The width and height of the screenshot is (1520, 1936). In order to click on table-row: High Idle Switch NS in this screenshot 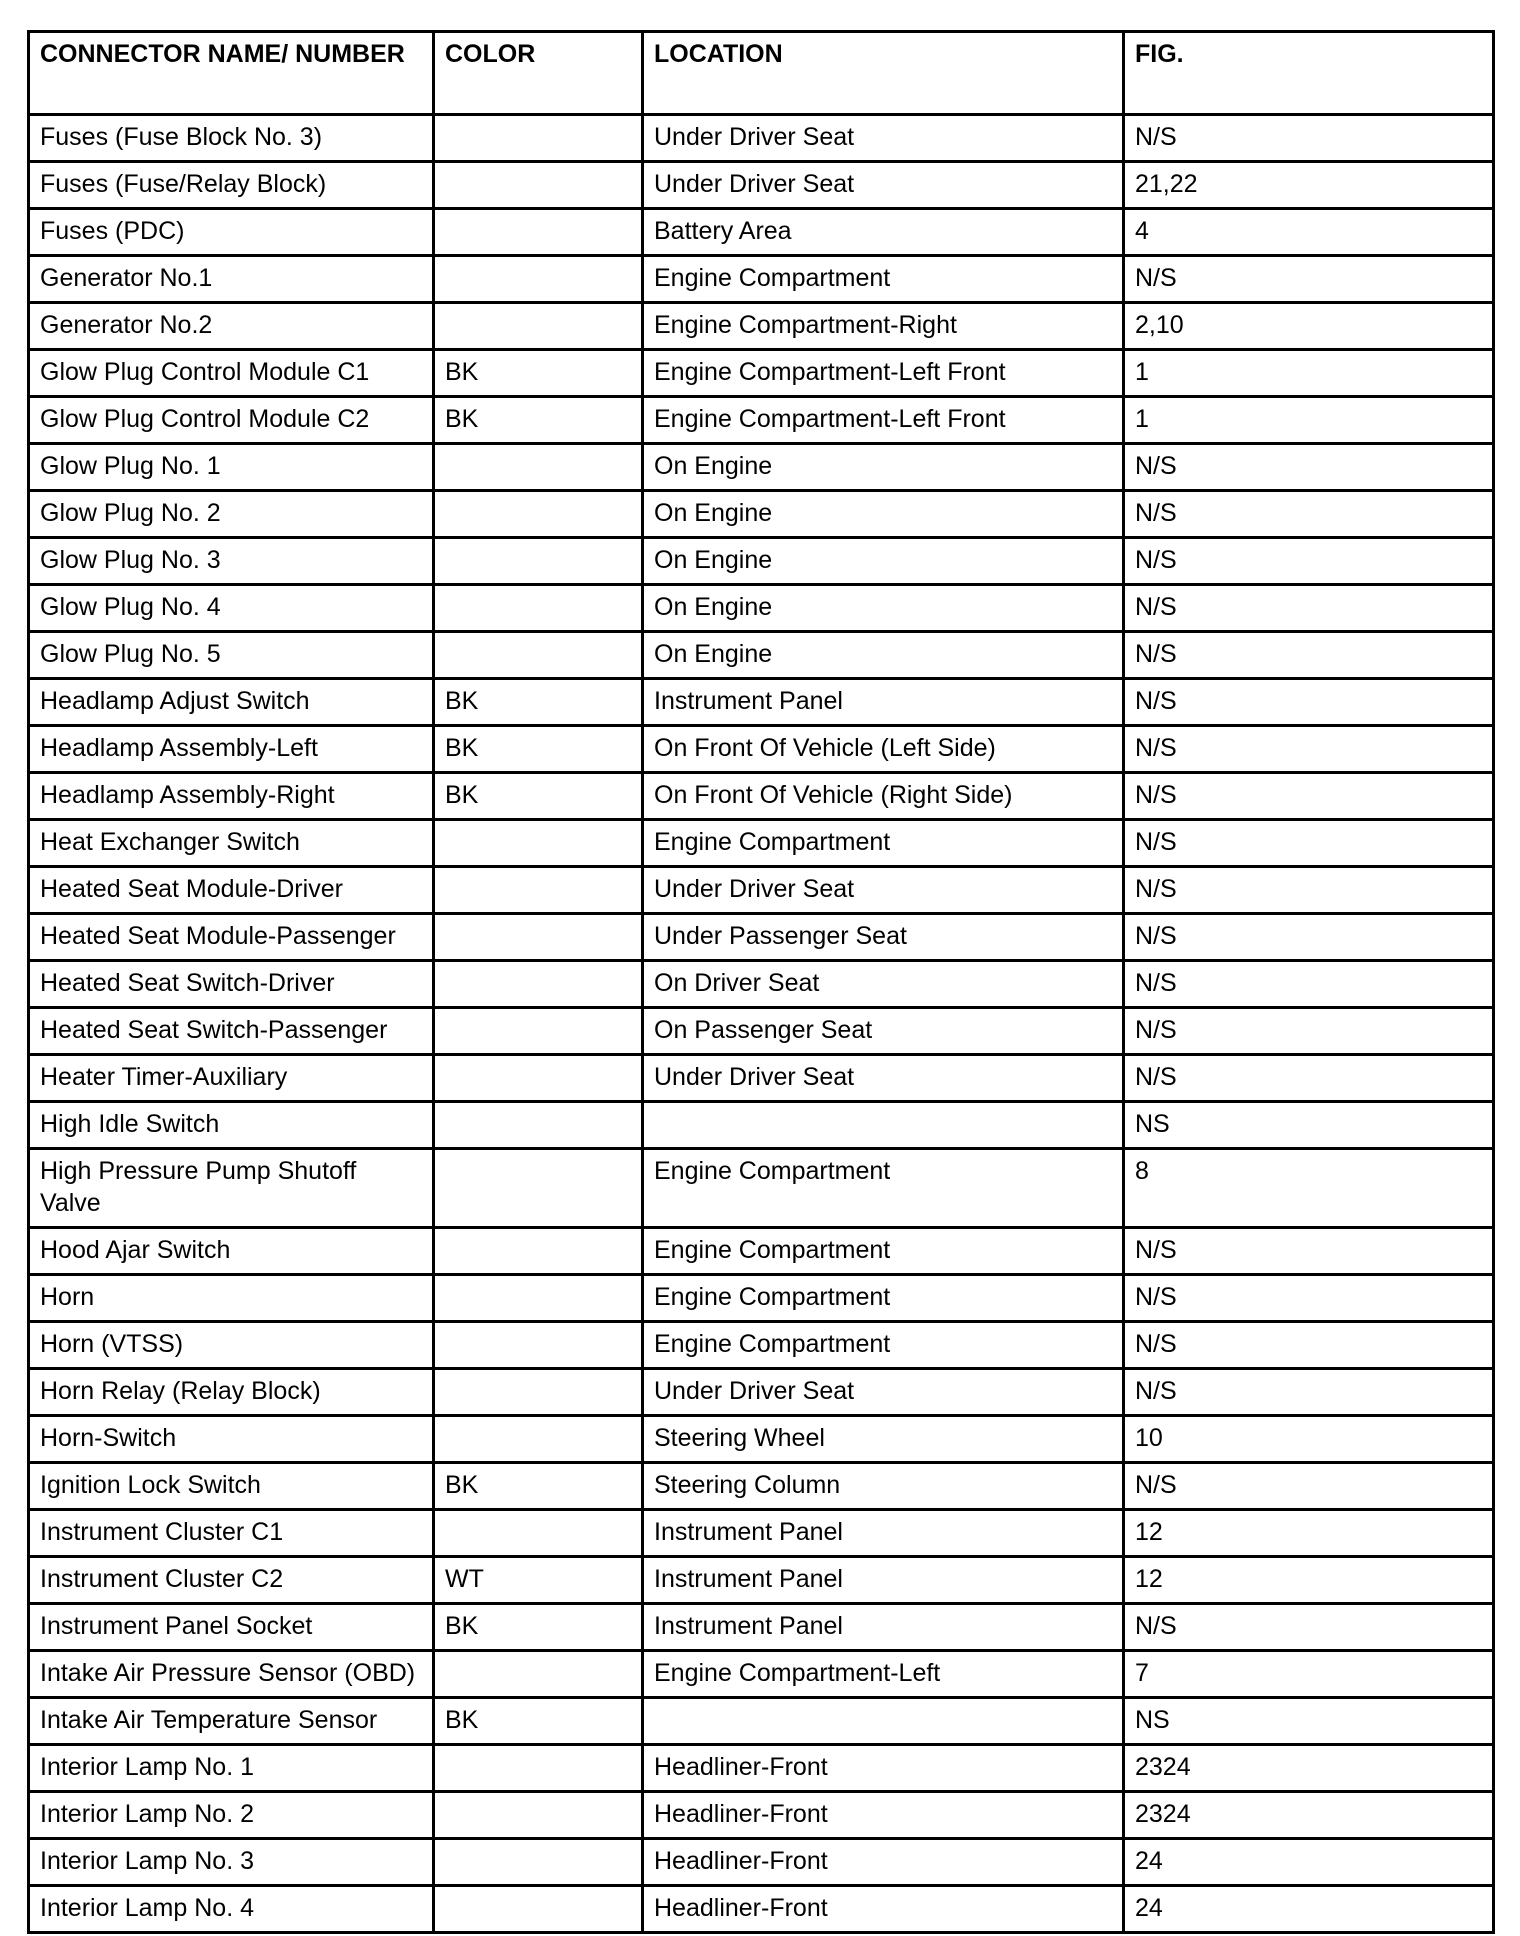, I will do `click(761, 1125)`.